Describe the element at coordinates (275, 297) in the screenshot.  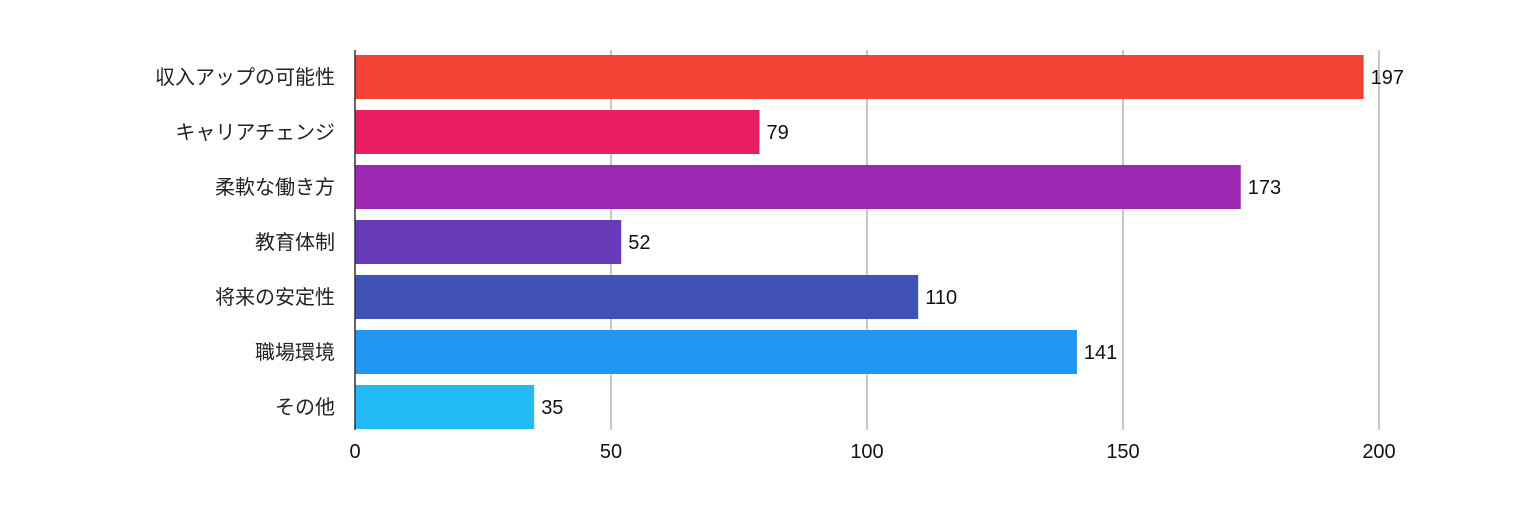
I see `category-label: 将来の安定性` at that location.